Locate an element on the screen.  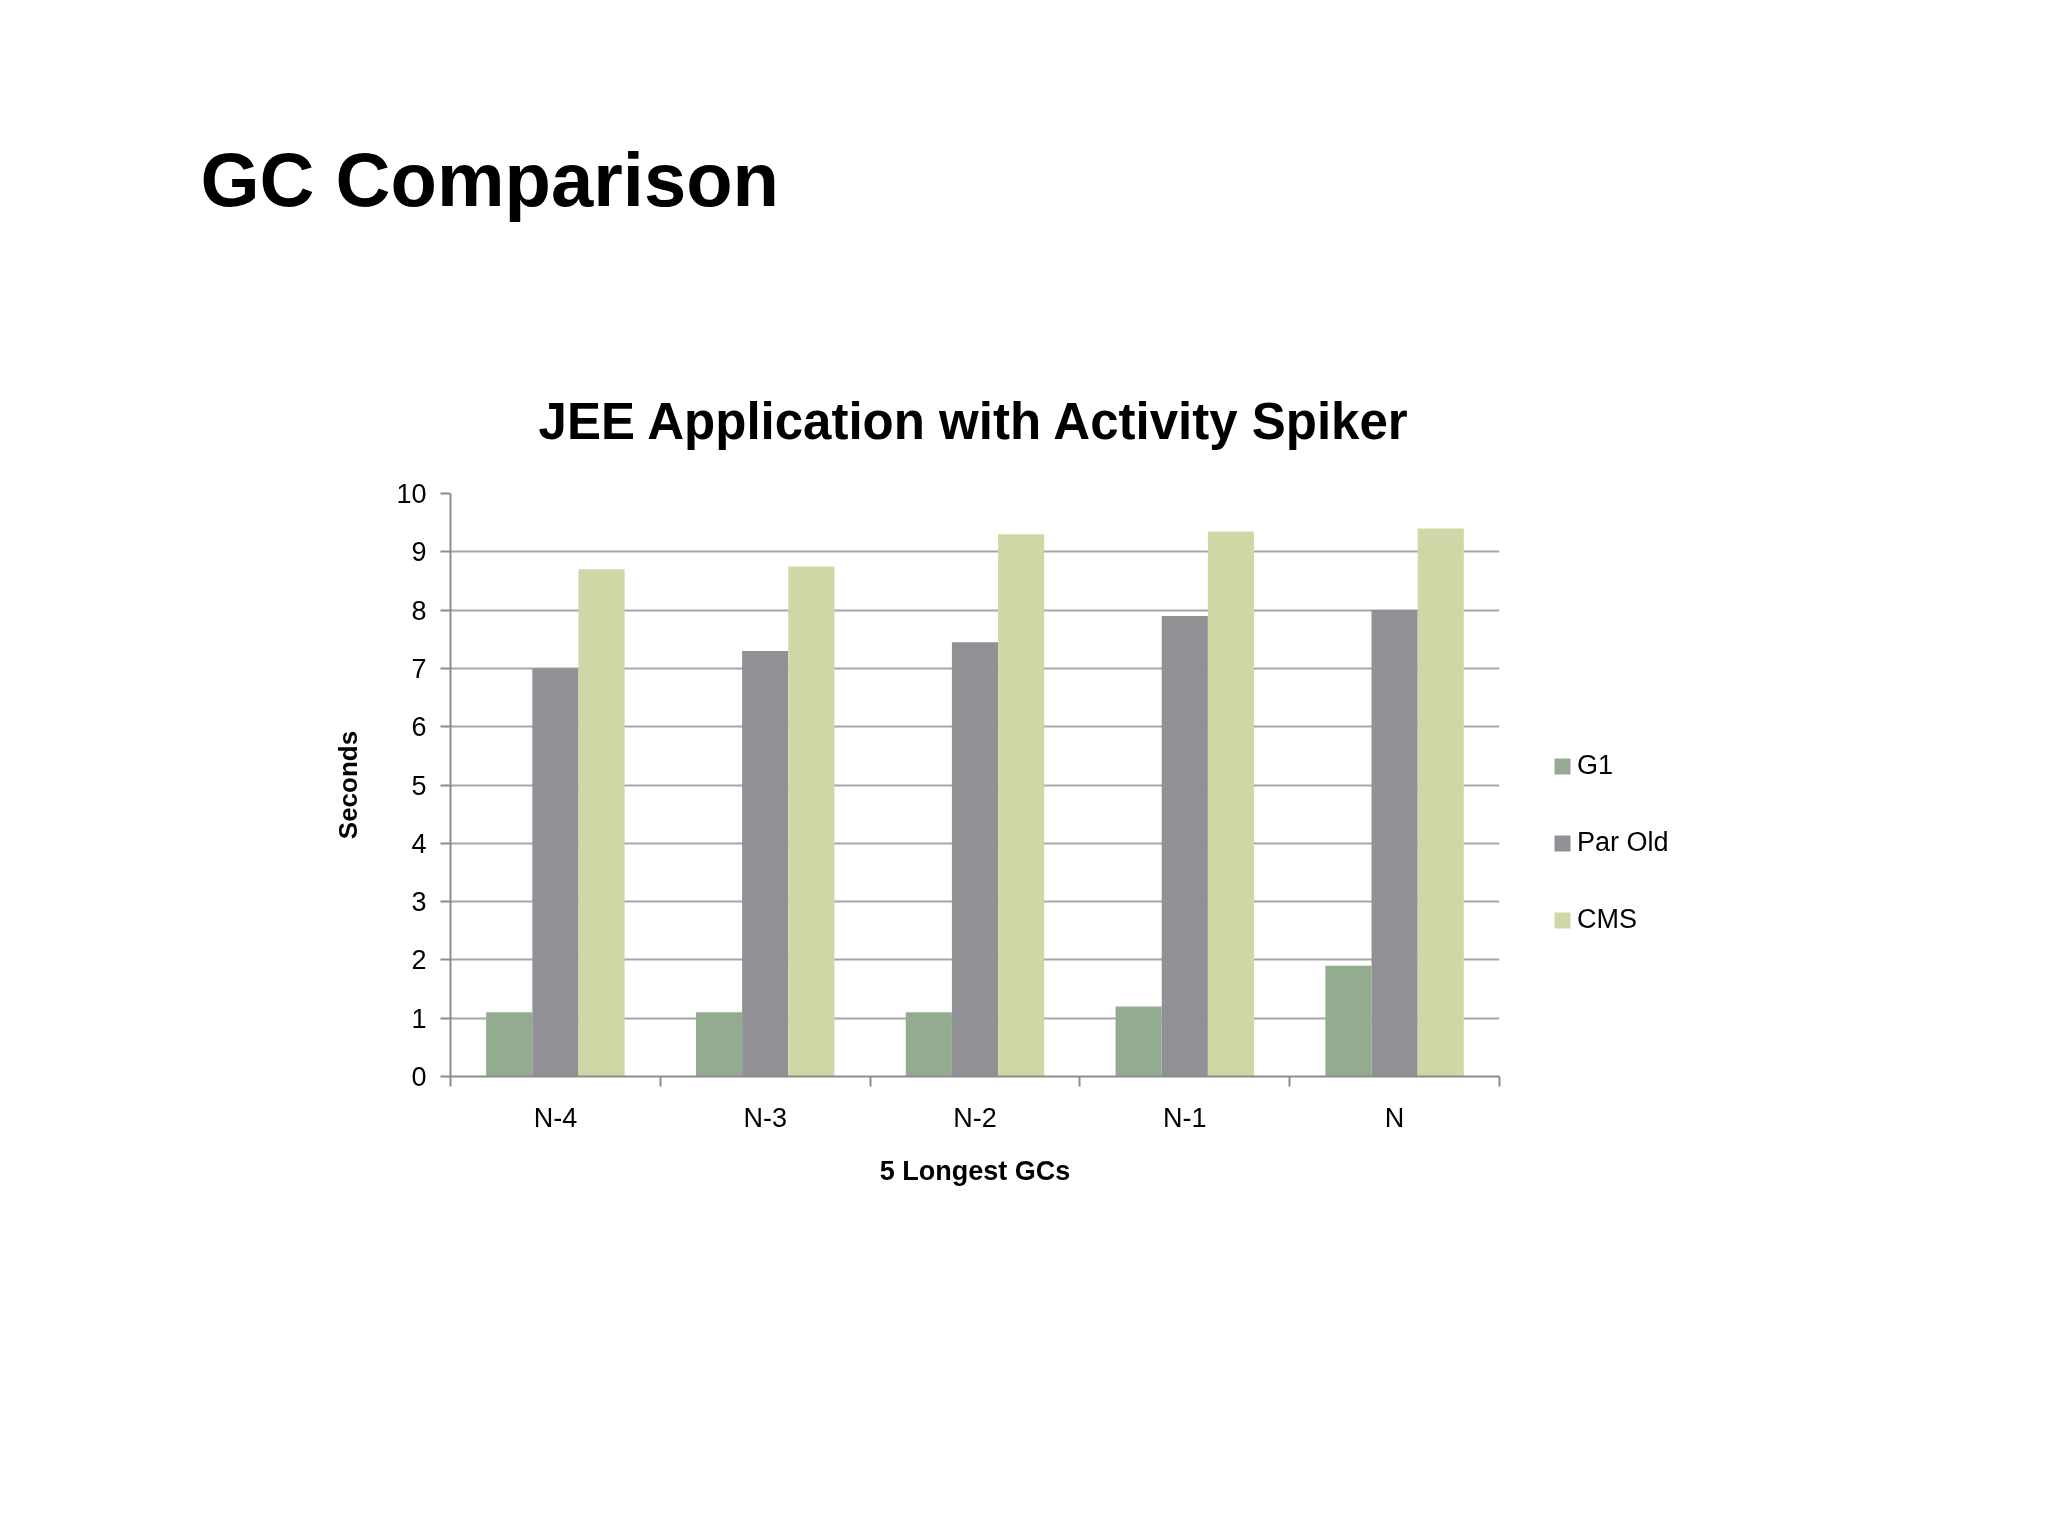
y-axis-title: Seconds is located at coordinates (348, 785).